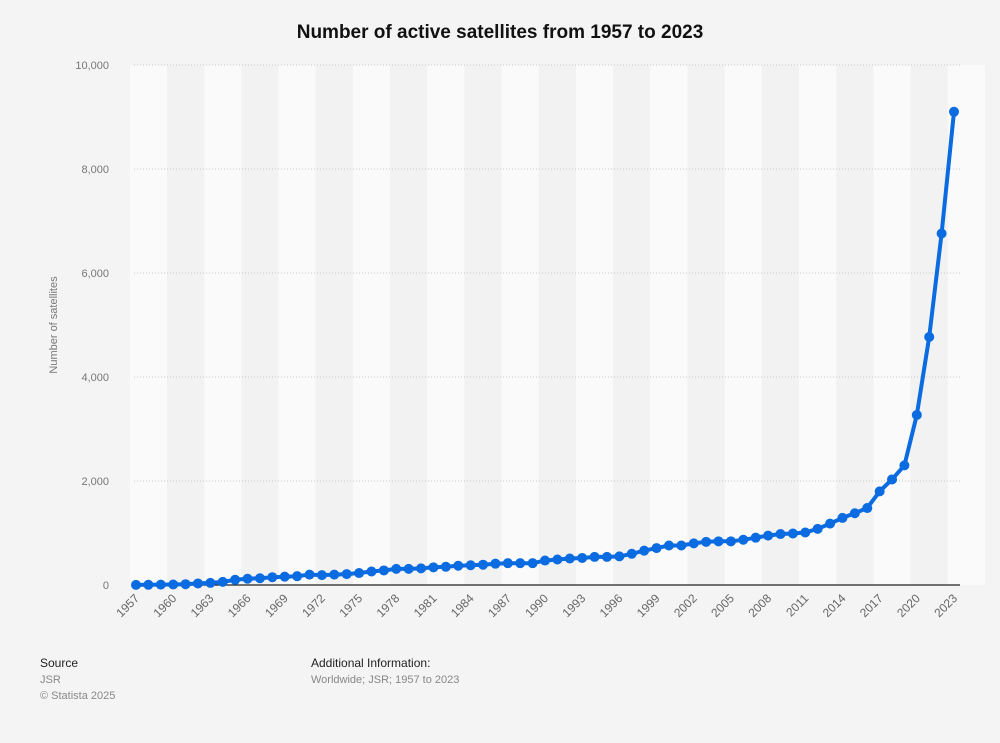  Describe the element at coordinates (499, 605) in the screenshot. I see `x-tick-label: 1987` at that location.